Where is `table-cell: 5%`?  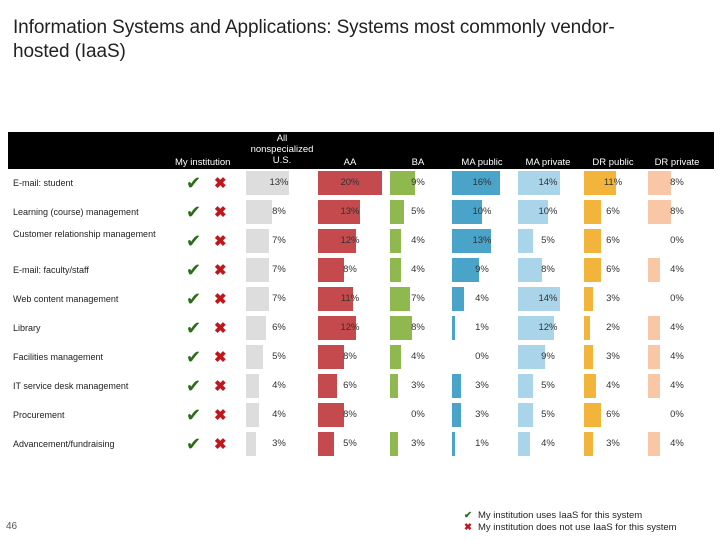 table-cell: 5% is located at coordinates (548, 386).